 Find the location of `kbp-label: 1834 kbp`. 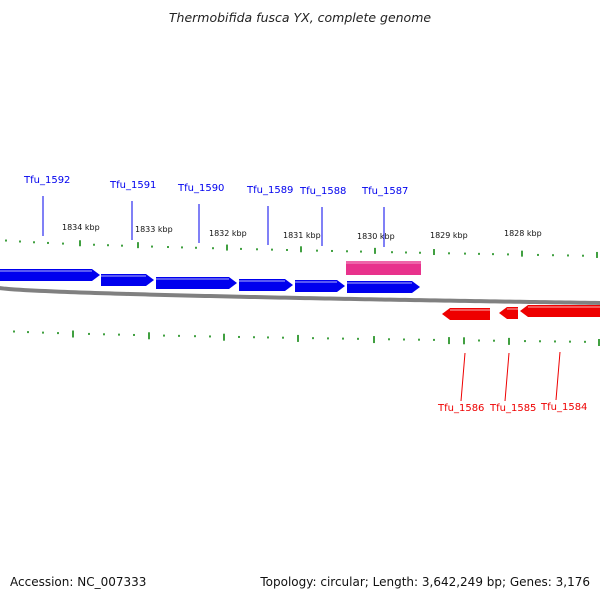

kbp-label: 1834 kbp is located at coordinates (81, 227).